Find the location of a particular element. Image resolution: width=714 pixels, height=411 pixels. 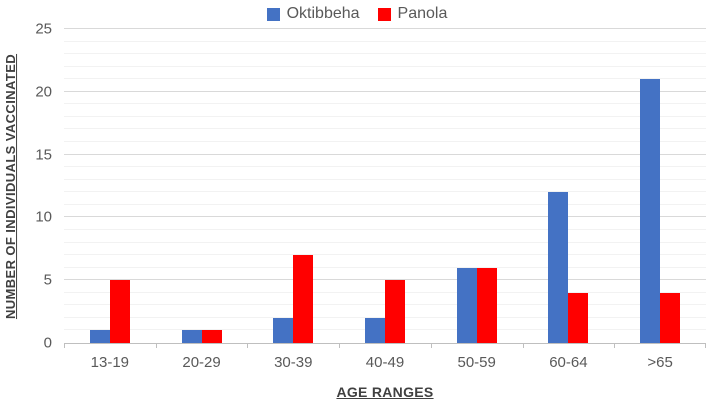

x-axis-category-labels: 13-19 20-29 30-39 40-49 50-59 60-64 >65 is located at coordinates (385, 364).